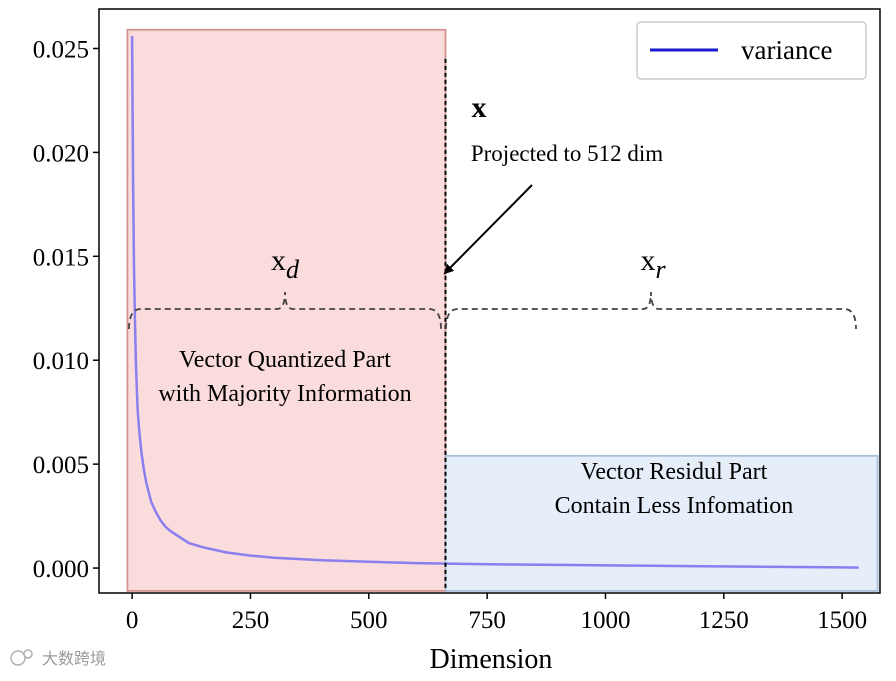 The width and height of the screenshot is (896, 681). What do you see at coordinates (605, 620) in the screenshot?
I see `x-tick-label: 1000` at bounding box center [605, 620].